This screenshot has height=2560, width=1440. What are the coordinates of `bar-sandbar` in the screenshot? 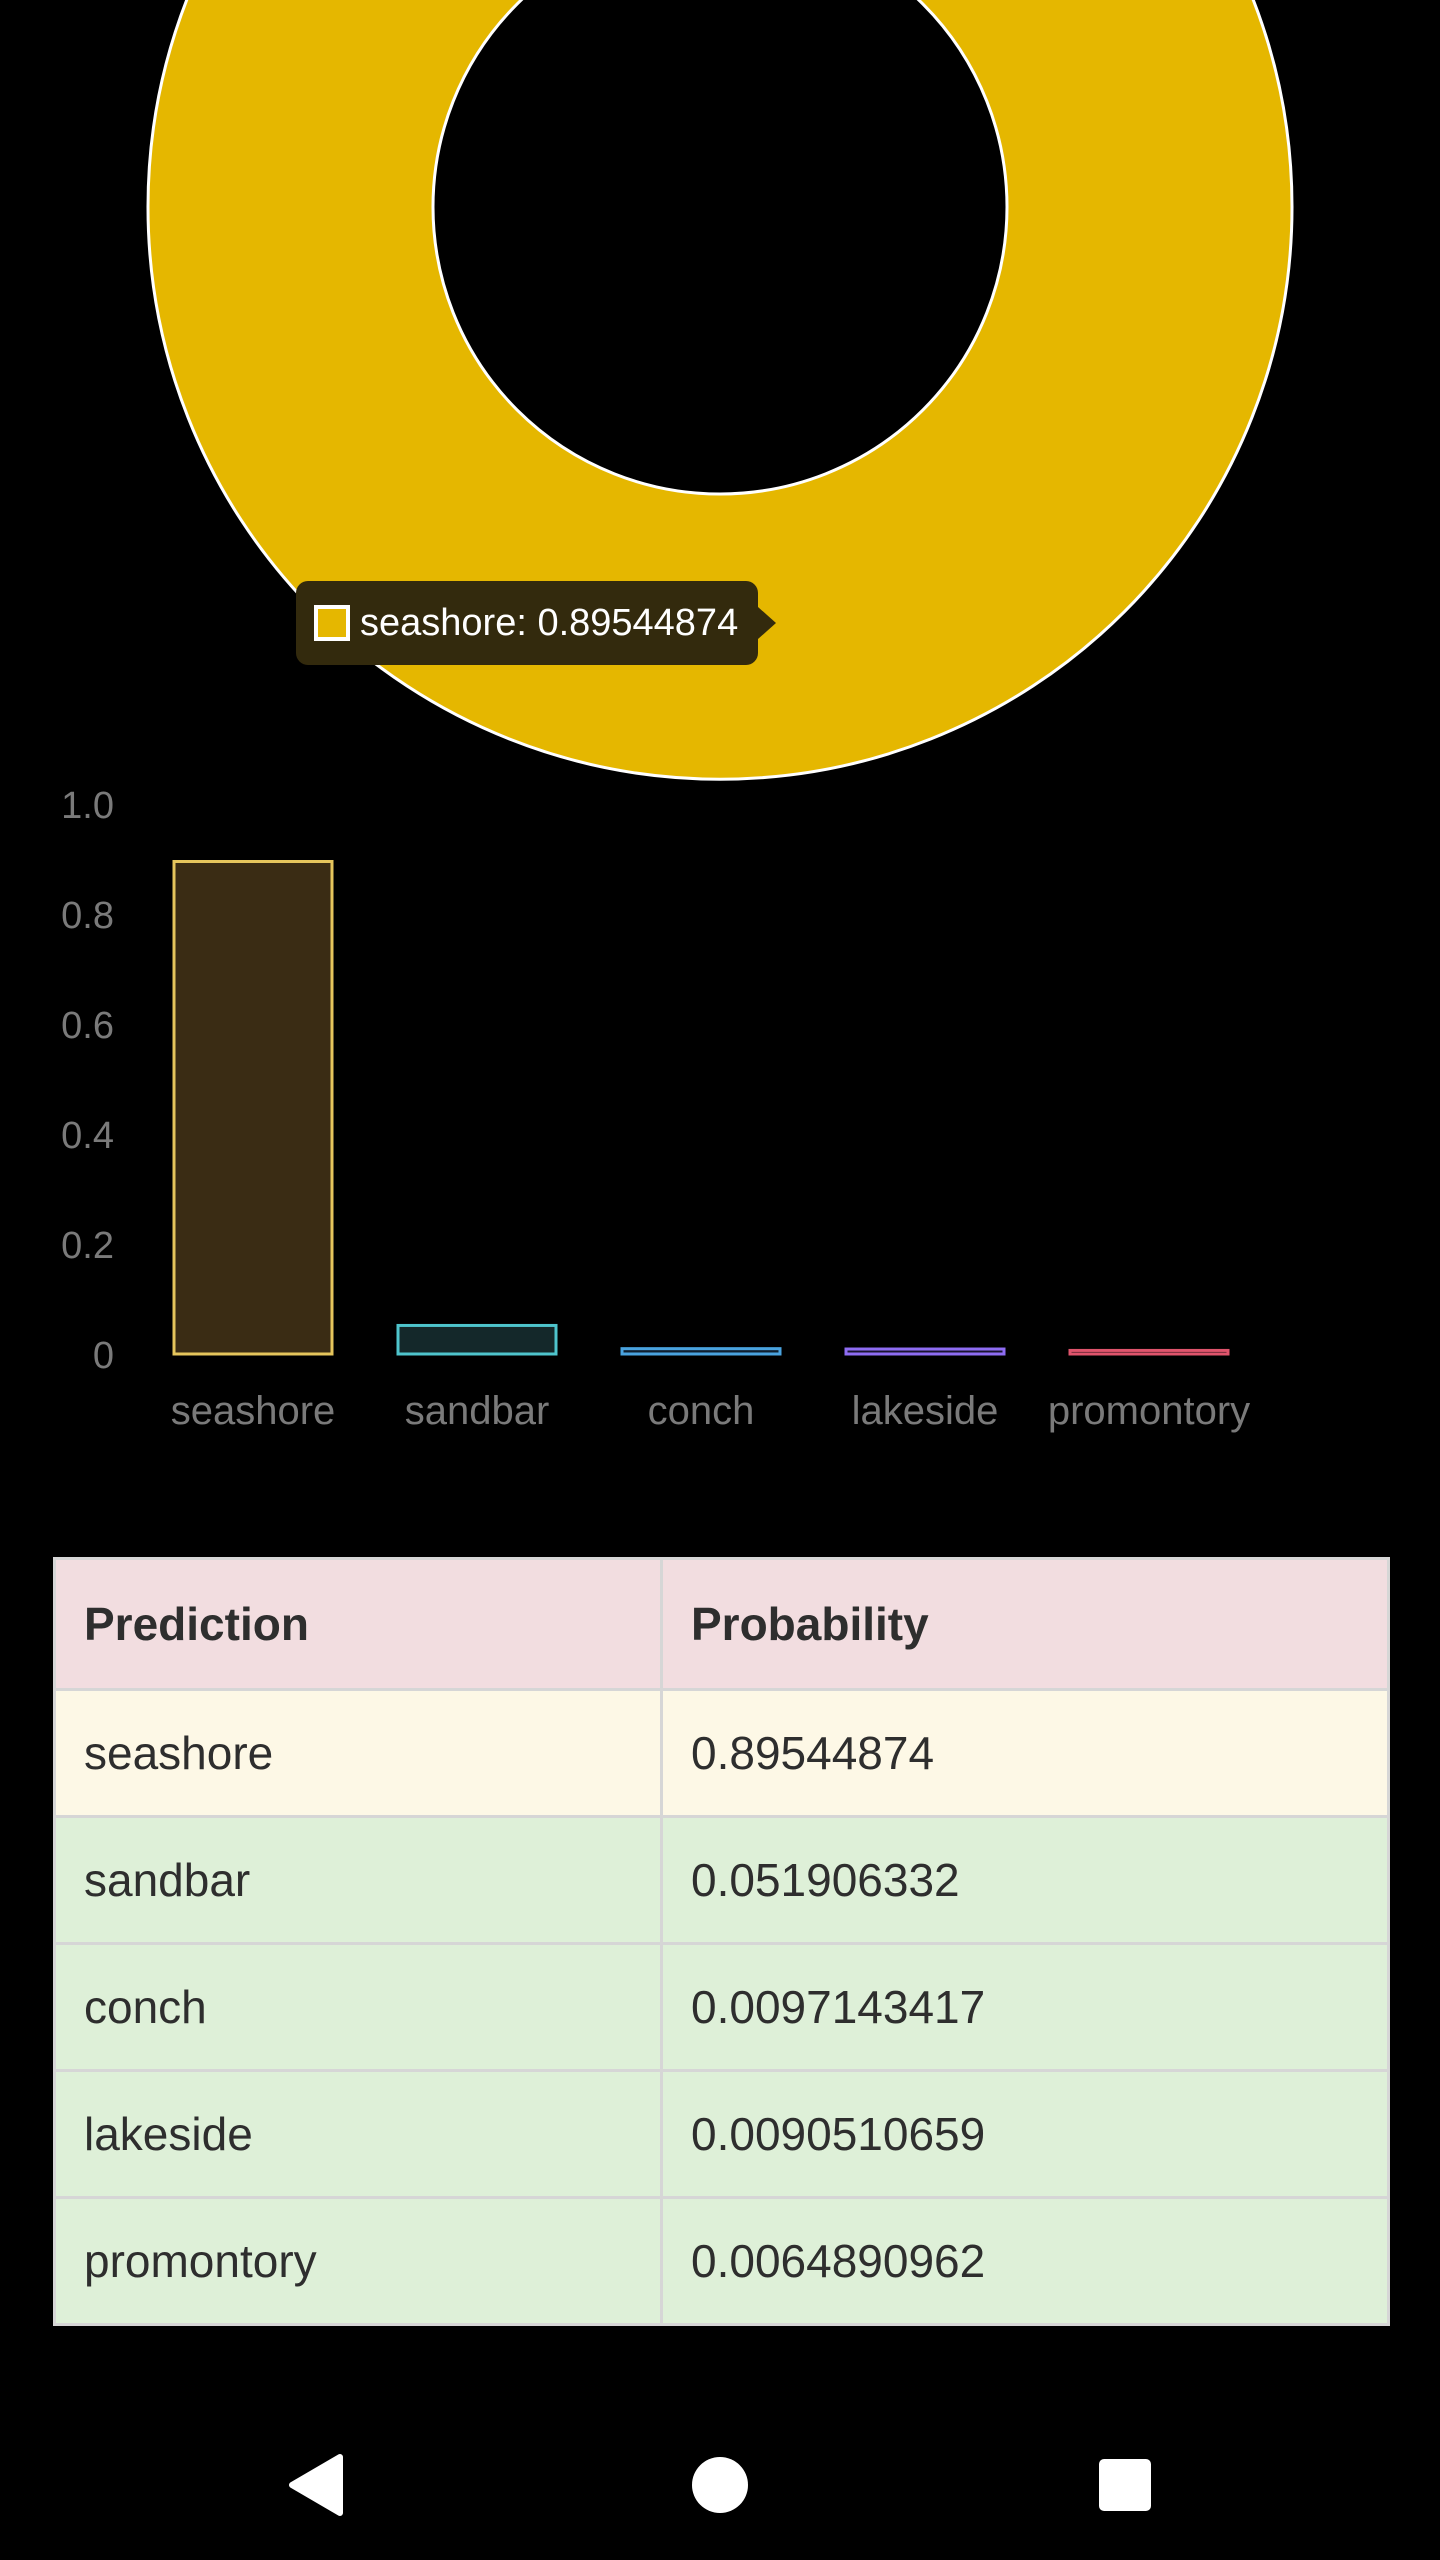 It's located at (477, 1339).